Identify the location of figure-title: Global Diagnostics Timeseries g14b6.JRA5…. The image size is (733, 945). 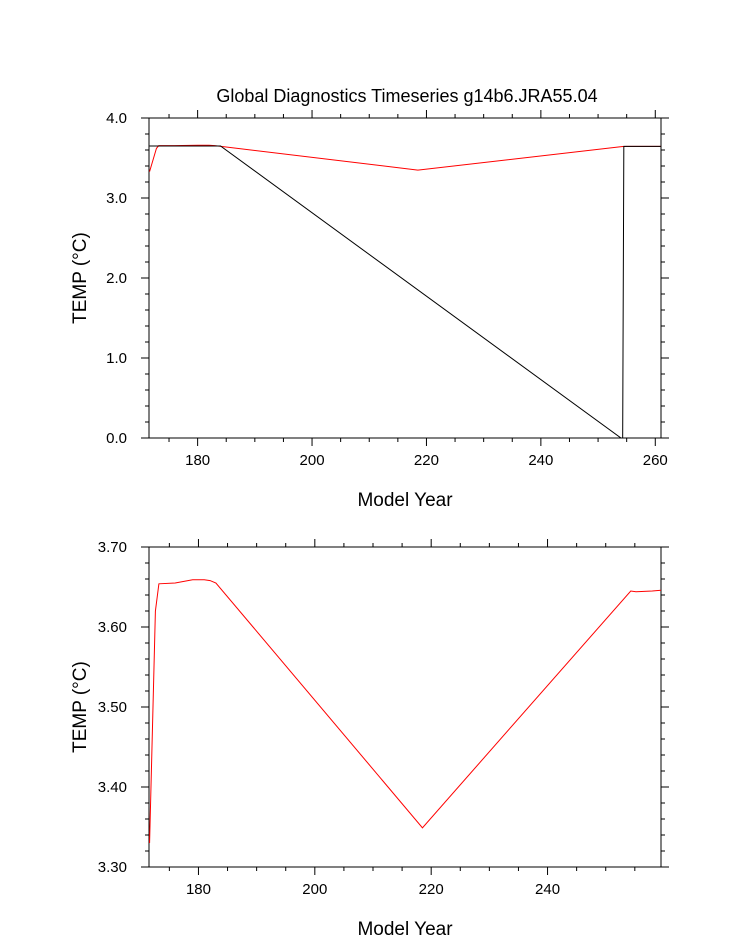
(406, 96).